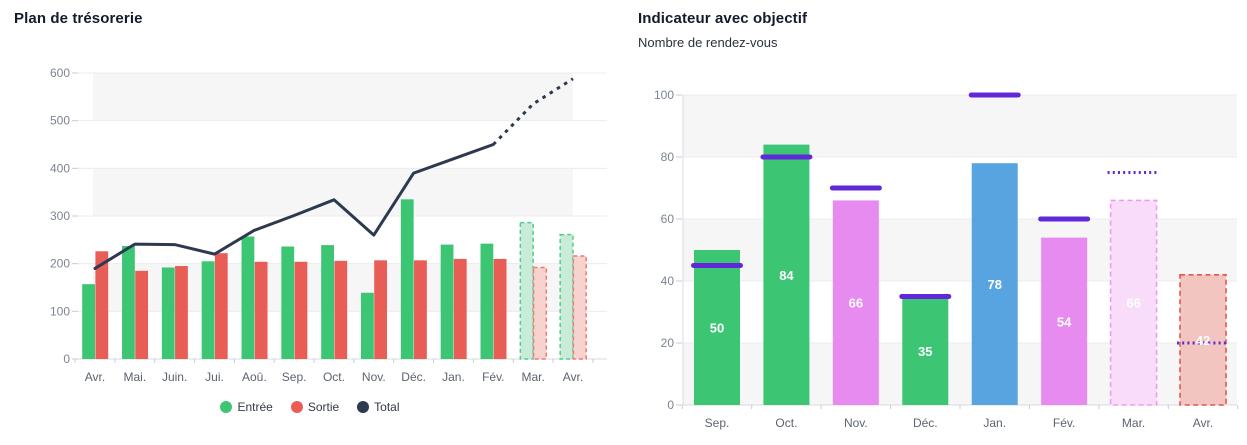 This screenshot has height=445, width=1247. I want to click on total-legend-dot-icon, so click(363, 407).